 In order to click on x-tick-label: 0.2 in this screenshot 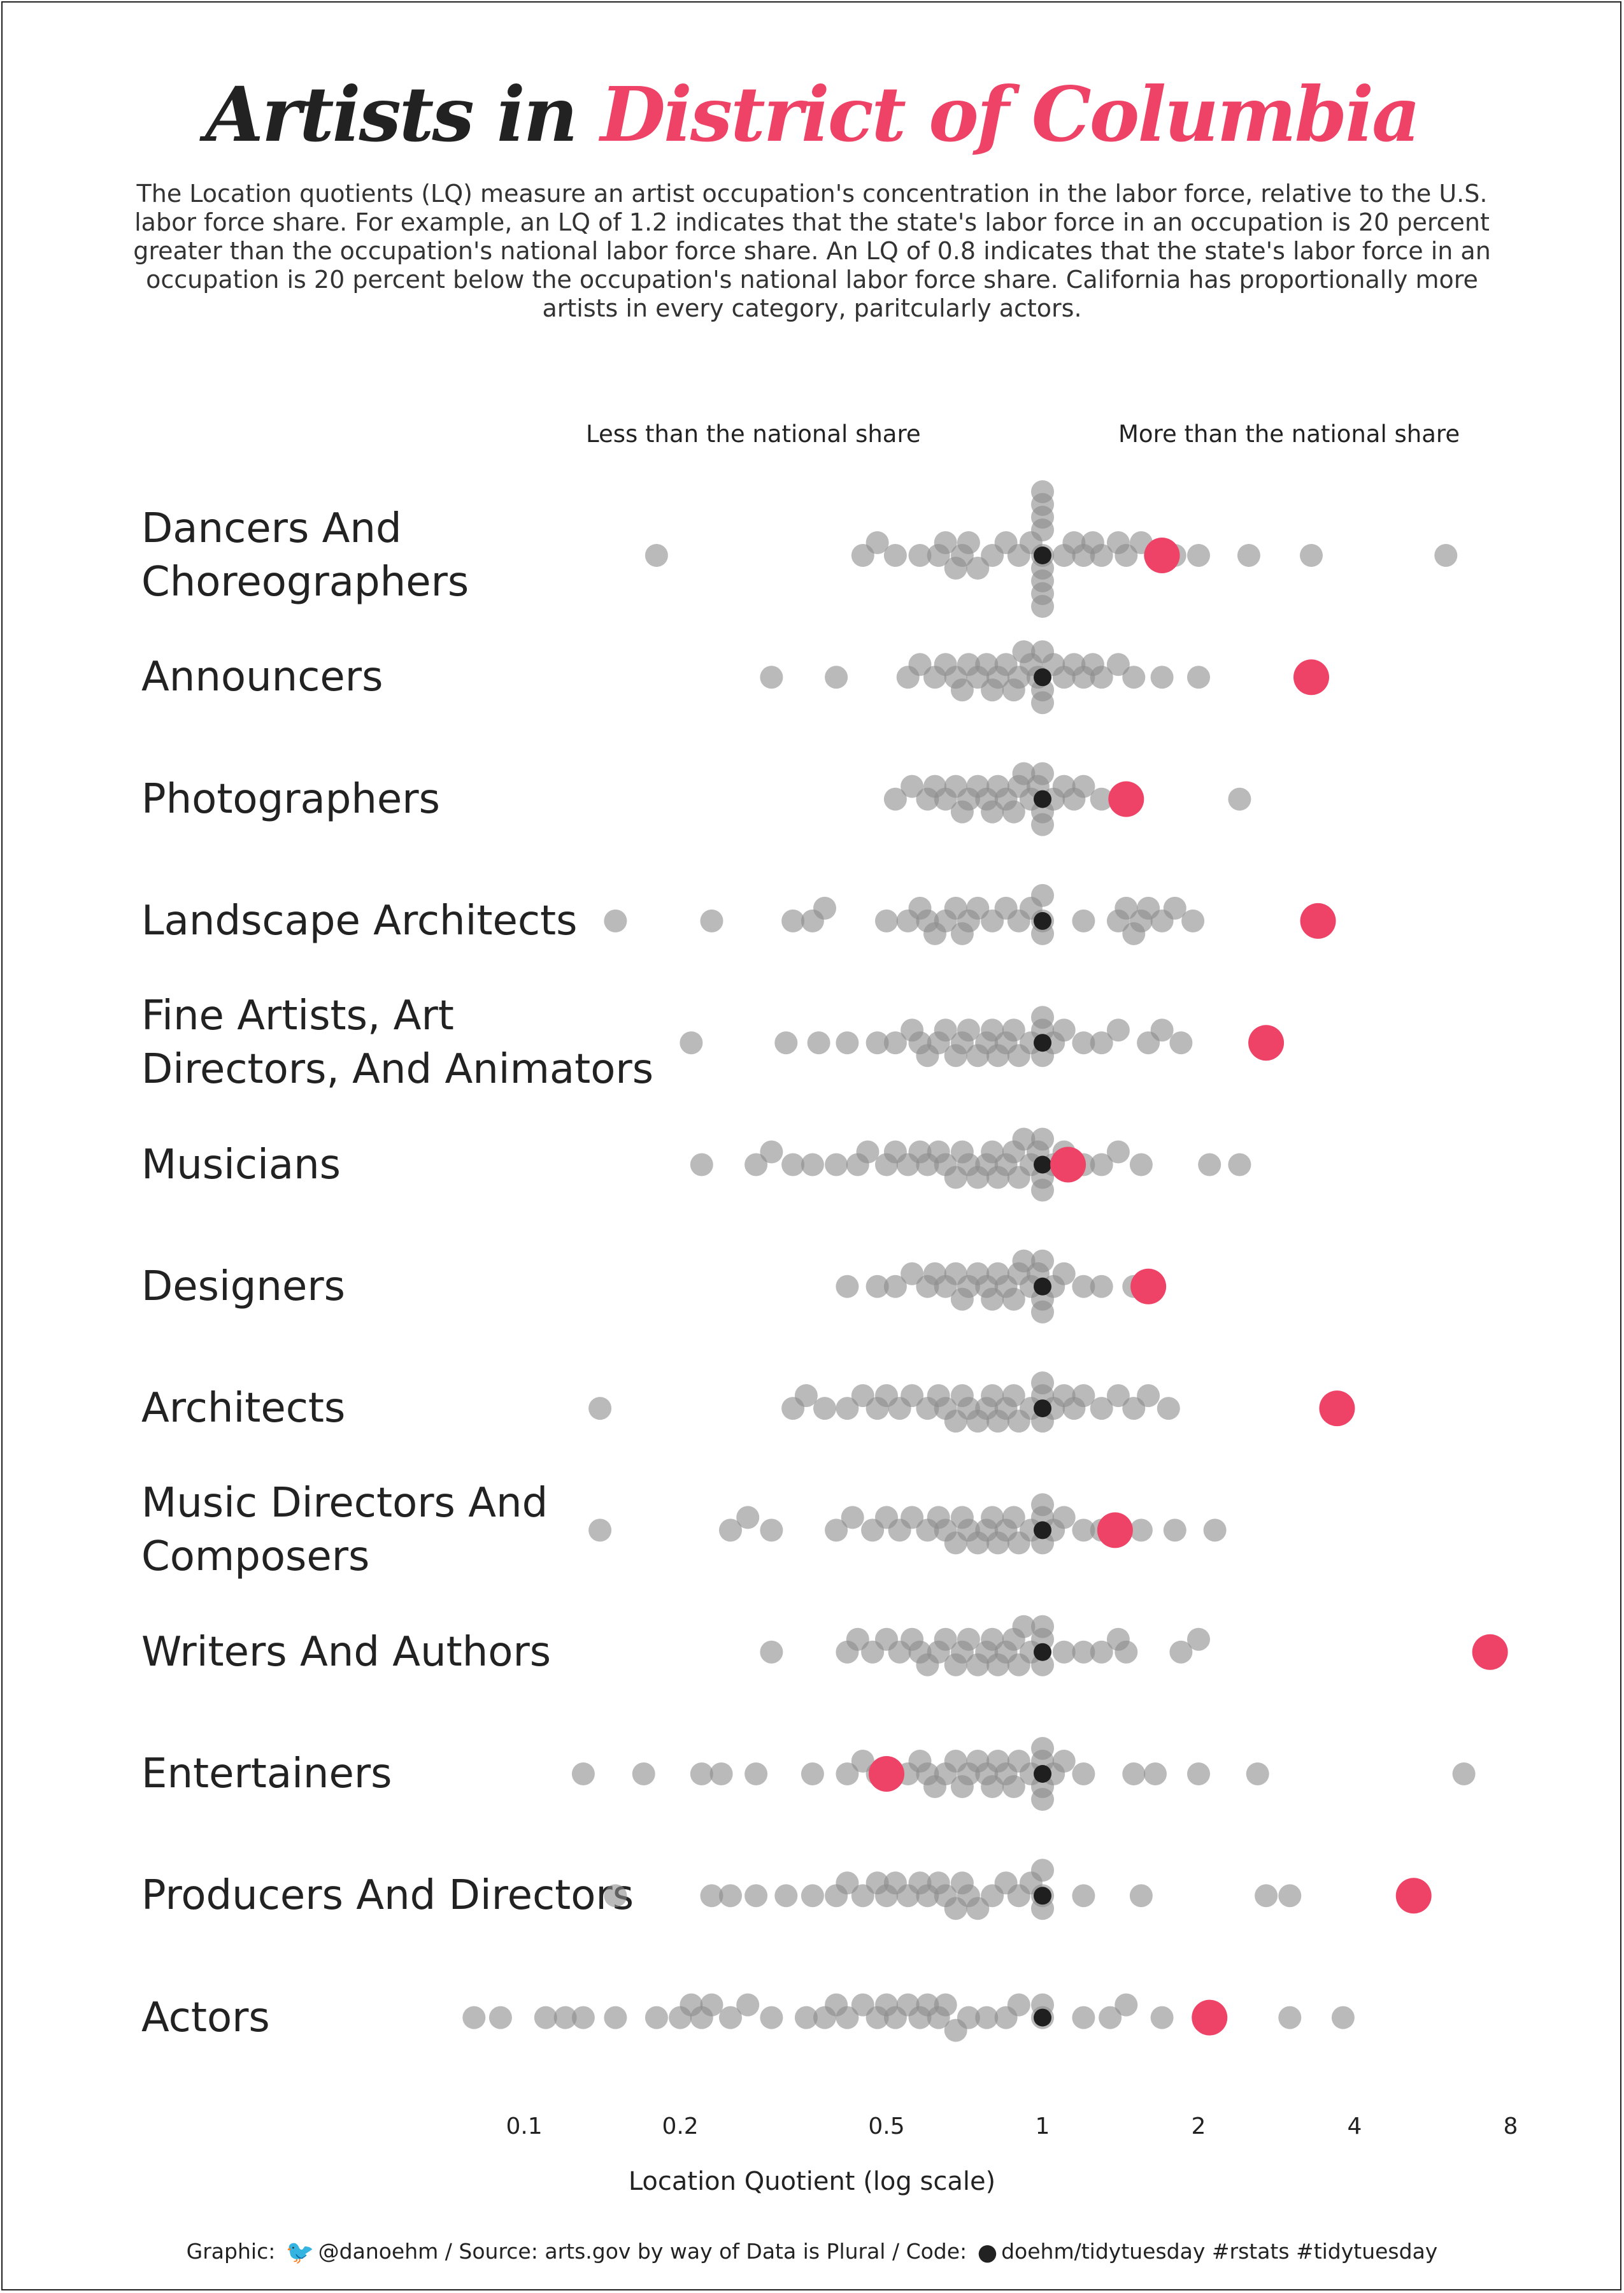, I will do `click(680, 2126)`.